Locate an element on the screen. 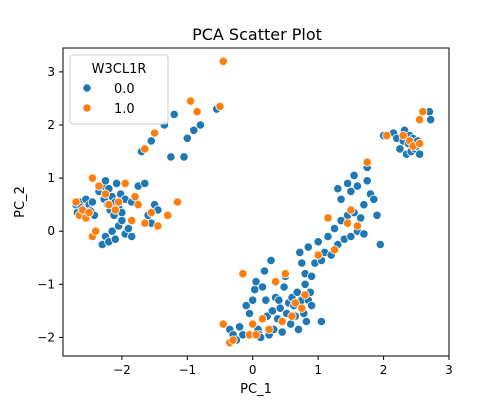 This screenshot has height=400, width=500. y-tick-label: −2 is located at coordinates (46, 337).